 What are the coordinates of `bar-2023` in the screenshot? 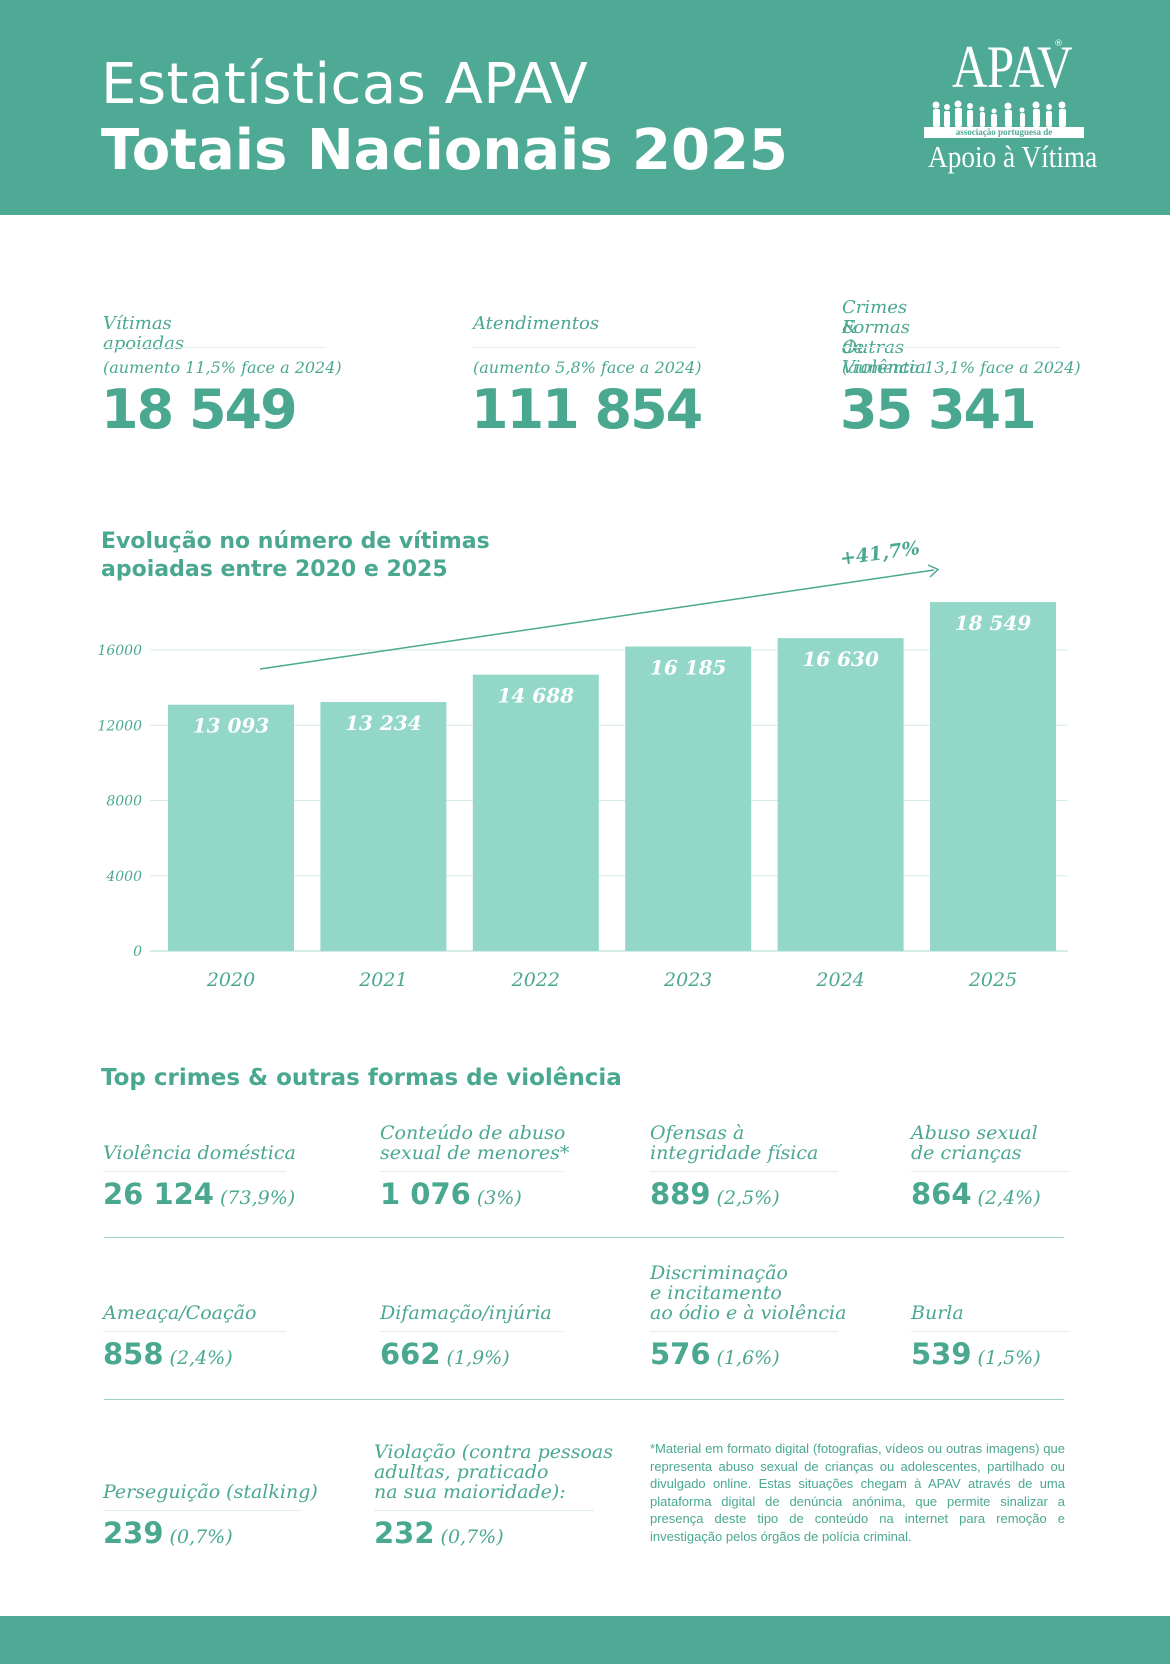 It's located at (688, 798).